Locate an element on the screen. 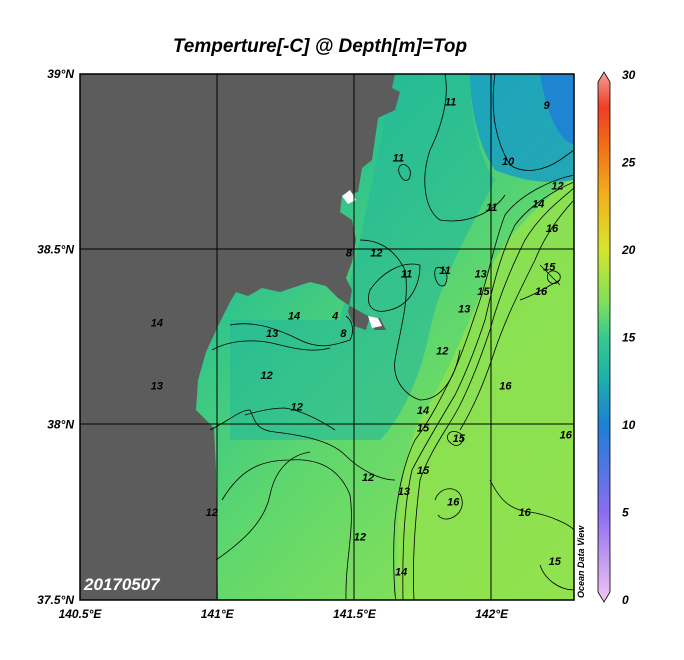 This screenshot has height=660, width=684. x-tick-label: 142°E is located at coordinates (492, 614).